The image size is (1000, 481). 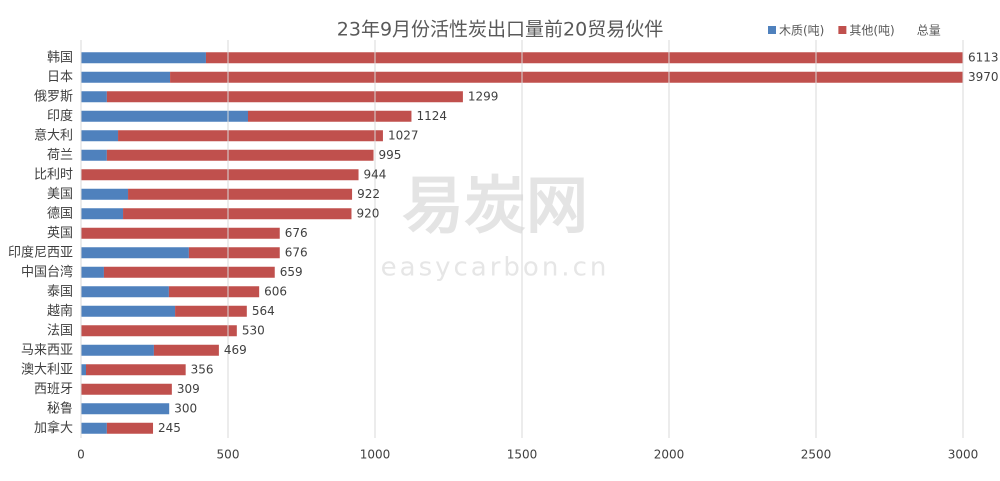 I want to click on x-tick-label: 2500, so click(x=816, y=455).